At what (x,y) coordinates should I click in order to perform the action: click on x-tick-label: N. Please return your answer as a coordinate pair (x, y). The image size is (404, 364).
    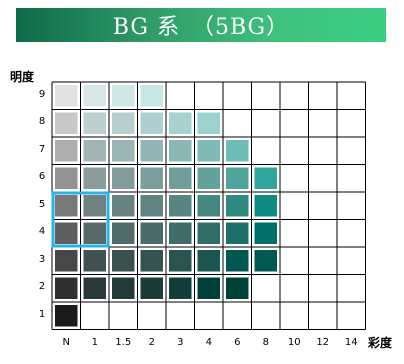
    Looking at the image, I should click on (66, 342).